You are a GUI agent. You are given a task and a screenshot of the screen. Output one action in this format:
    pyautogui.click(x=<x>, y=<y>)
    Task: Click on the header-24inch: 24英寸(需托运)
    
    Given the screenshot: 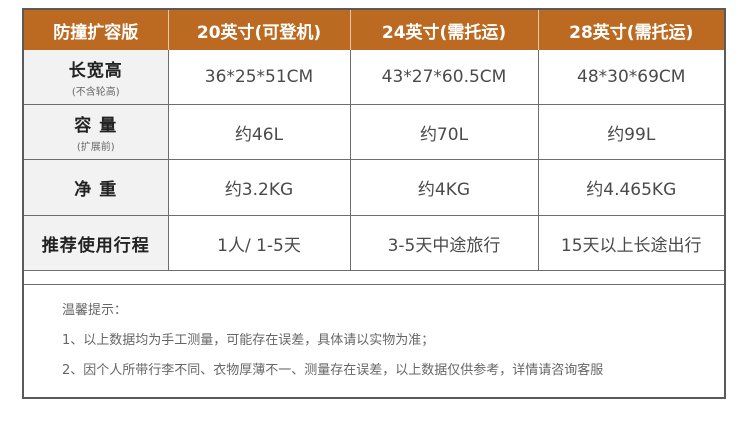 What is the action you would take?
    pyautogui.click(x=444, y=30)
    